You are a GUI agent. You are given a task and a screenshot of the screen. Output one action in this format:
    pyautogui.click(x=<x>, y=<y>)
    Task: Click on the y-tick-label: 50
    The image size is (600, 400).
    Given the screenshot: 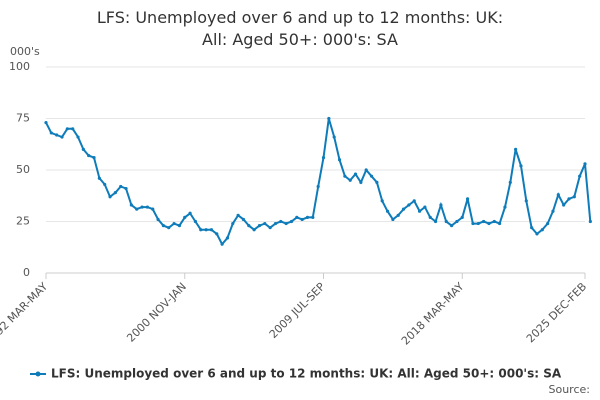 What is the action you would take?
    pyautogui.click(x=23, y=169)
    